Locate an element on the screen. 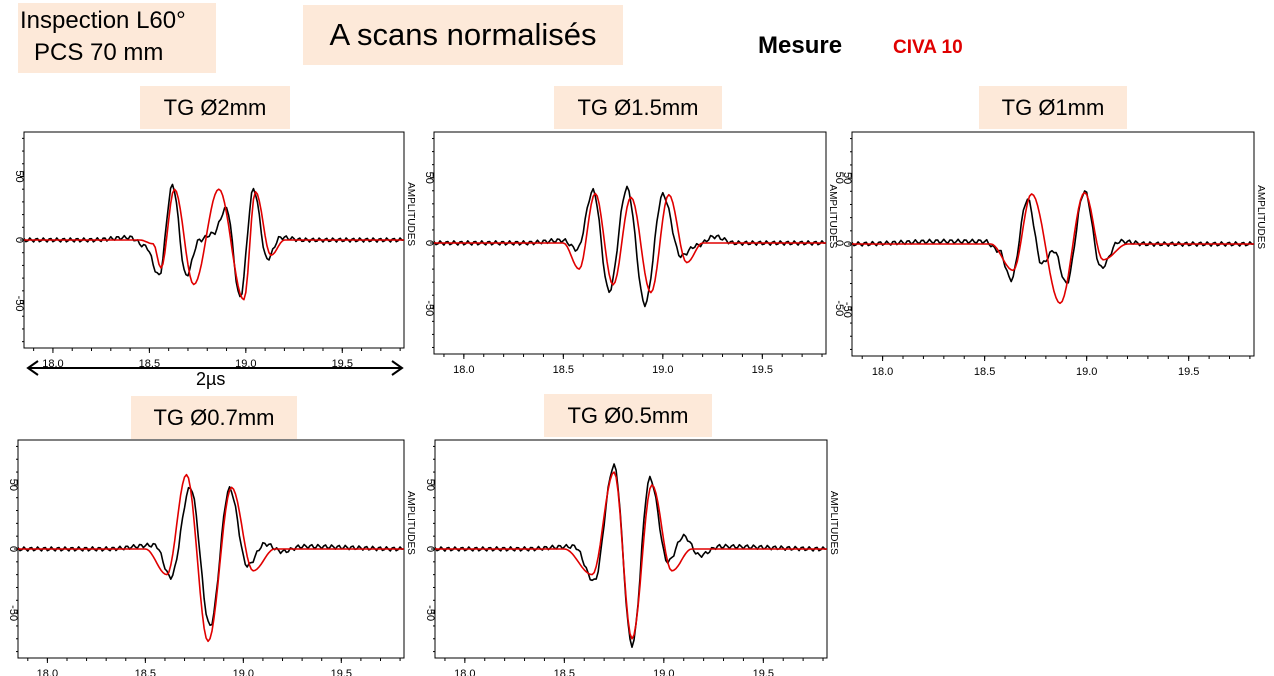 The image size is (1274, 676). ascan-chart-1: 18.0 18.5 19.0 19.5 50 50 0 0 -50 -50 AMPLITUDES is located at coordinates (634, 253).